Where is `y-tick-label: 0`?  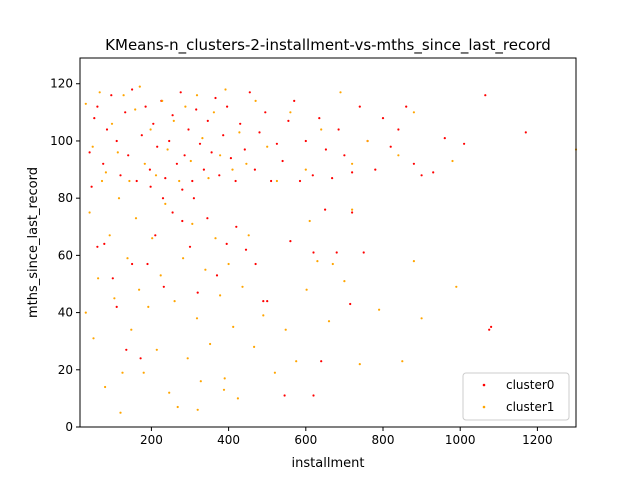 y-tick-label: 0 is located at coordinates (69, 427).